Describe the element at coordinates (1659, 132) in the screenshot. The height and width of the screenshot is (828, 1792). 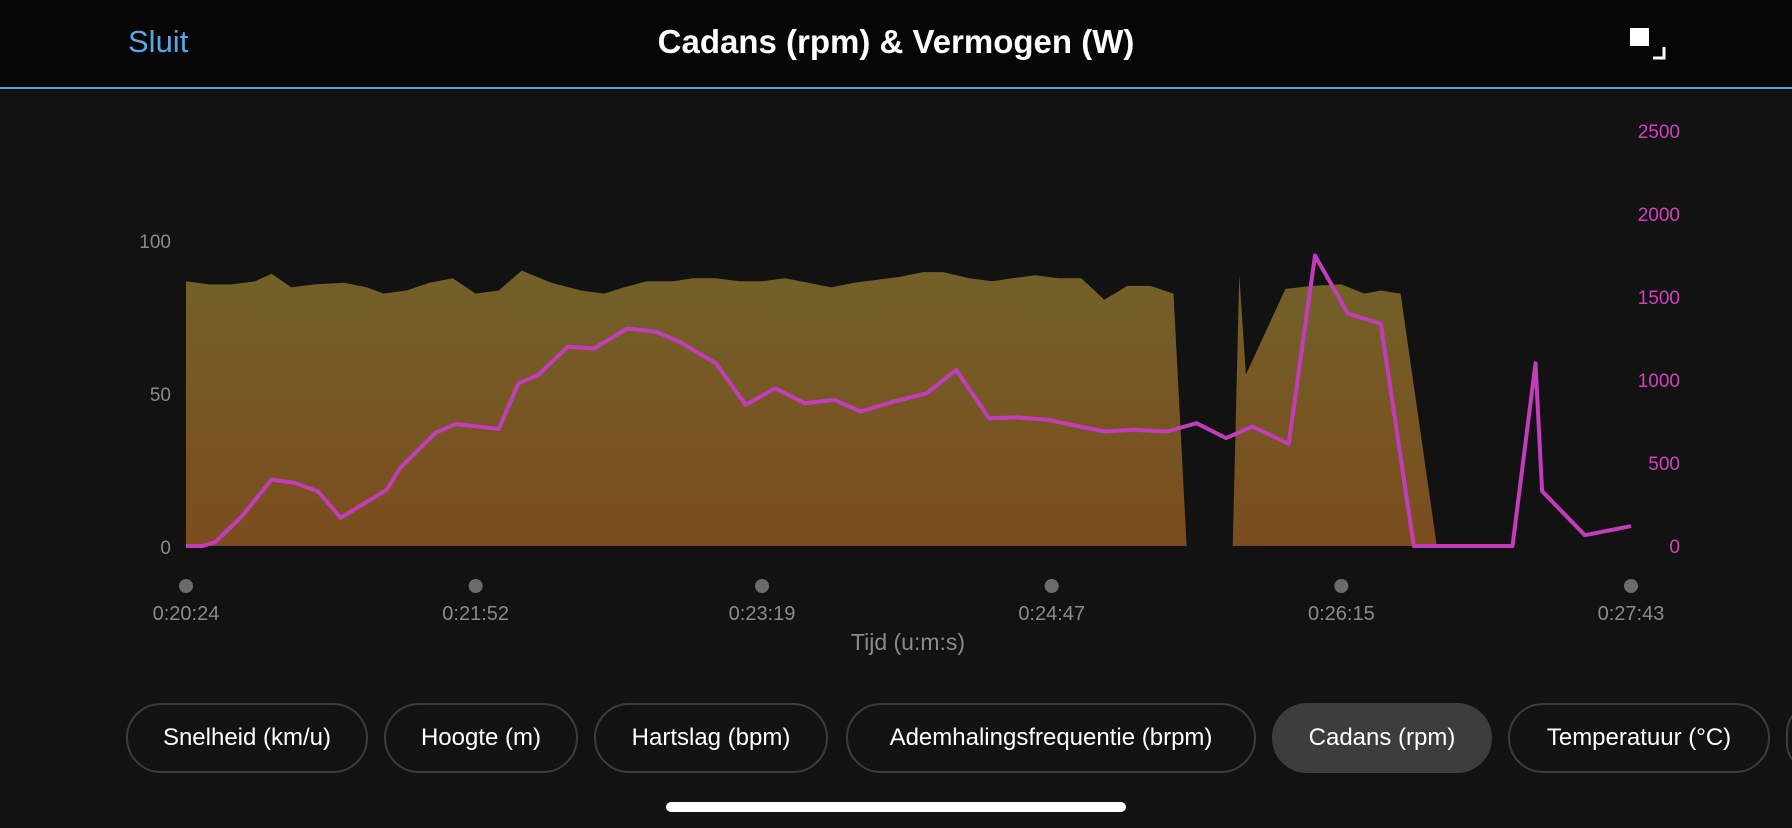
I see `right-axis-tick-label: 2500` at that location.